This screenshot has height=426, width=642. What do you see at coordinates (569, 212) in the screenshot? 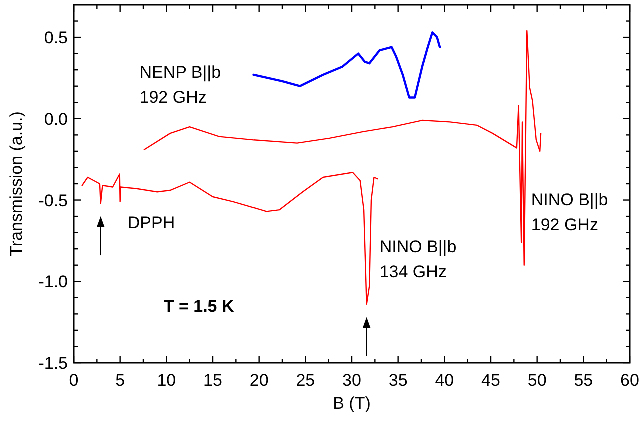
I see `annotation: NINO B||b 192 GHz` at bounding box center [569, 212].